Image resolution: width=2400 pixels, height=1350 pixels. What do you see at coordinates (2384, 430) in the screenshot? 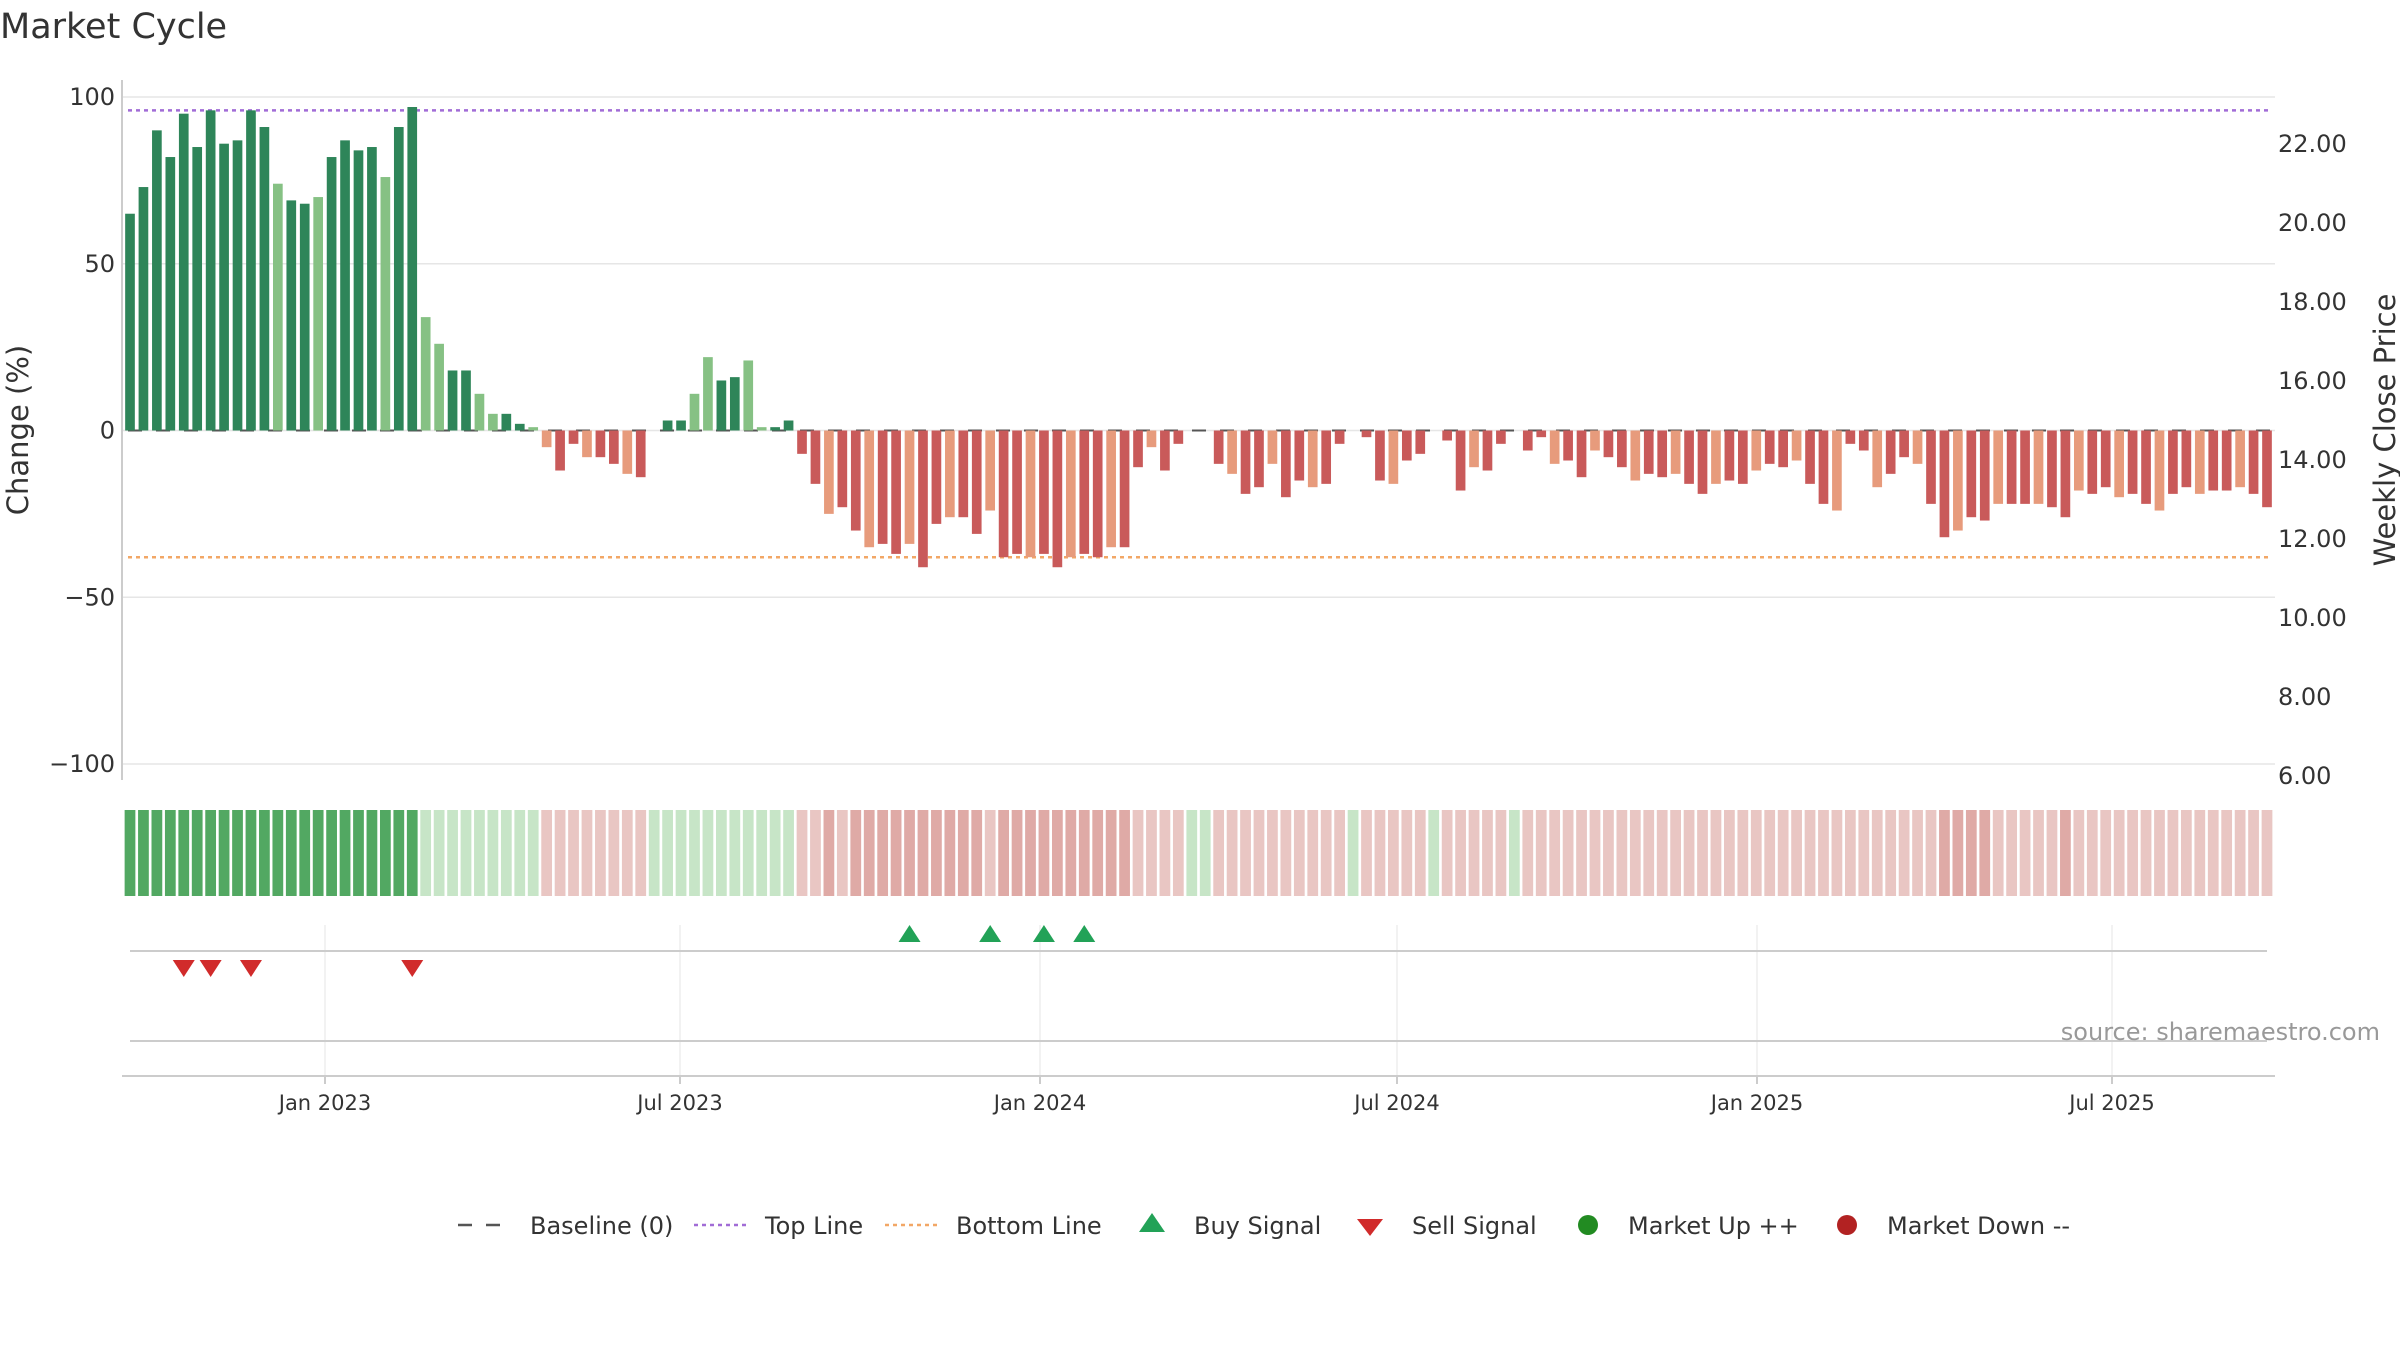
I see `y2-axis-title: Weekly Close Price` at bounding box center [2384, 430].